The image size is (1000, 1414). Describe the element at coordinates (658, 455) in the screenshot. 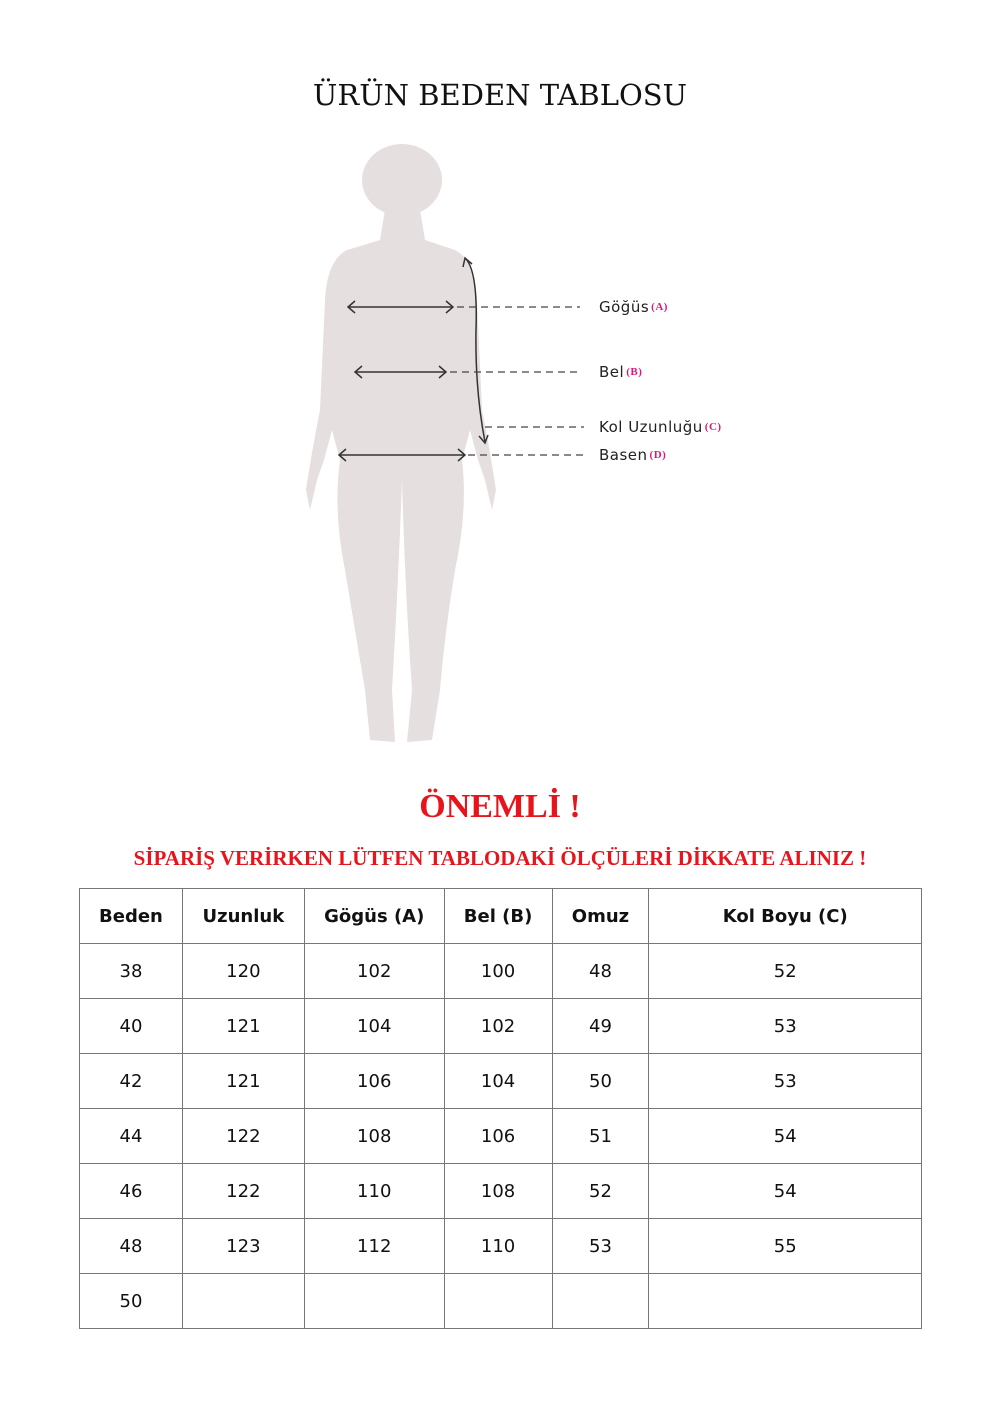

I see `label-code: (D)` at that location.